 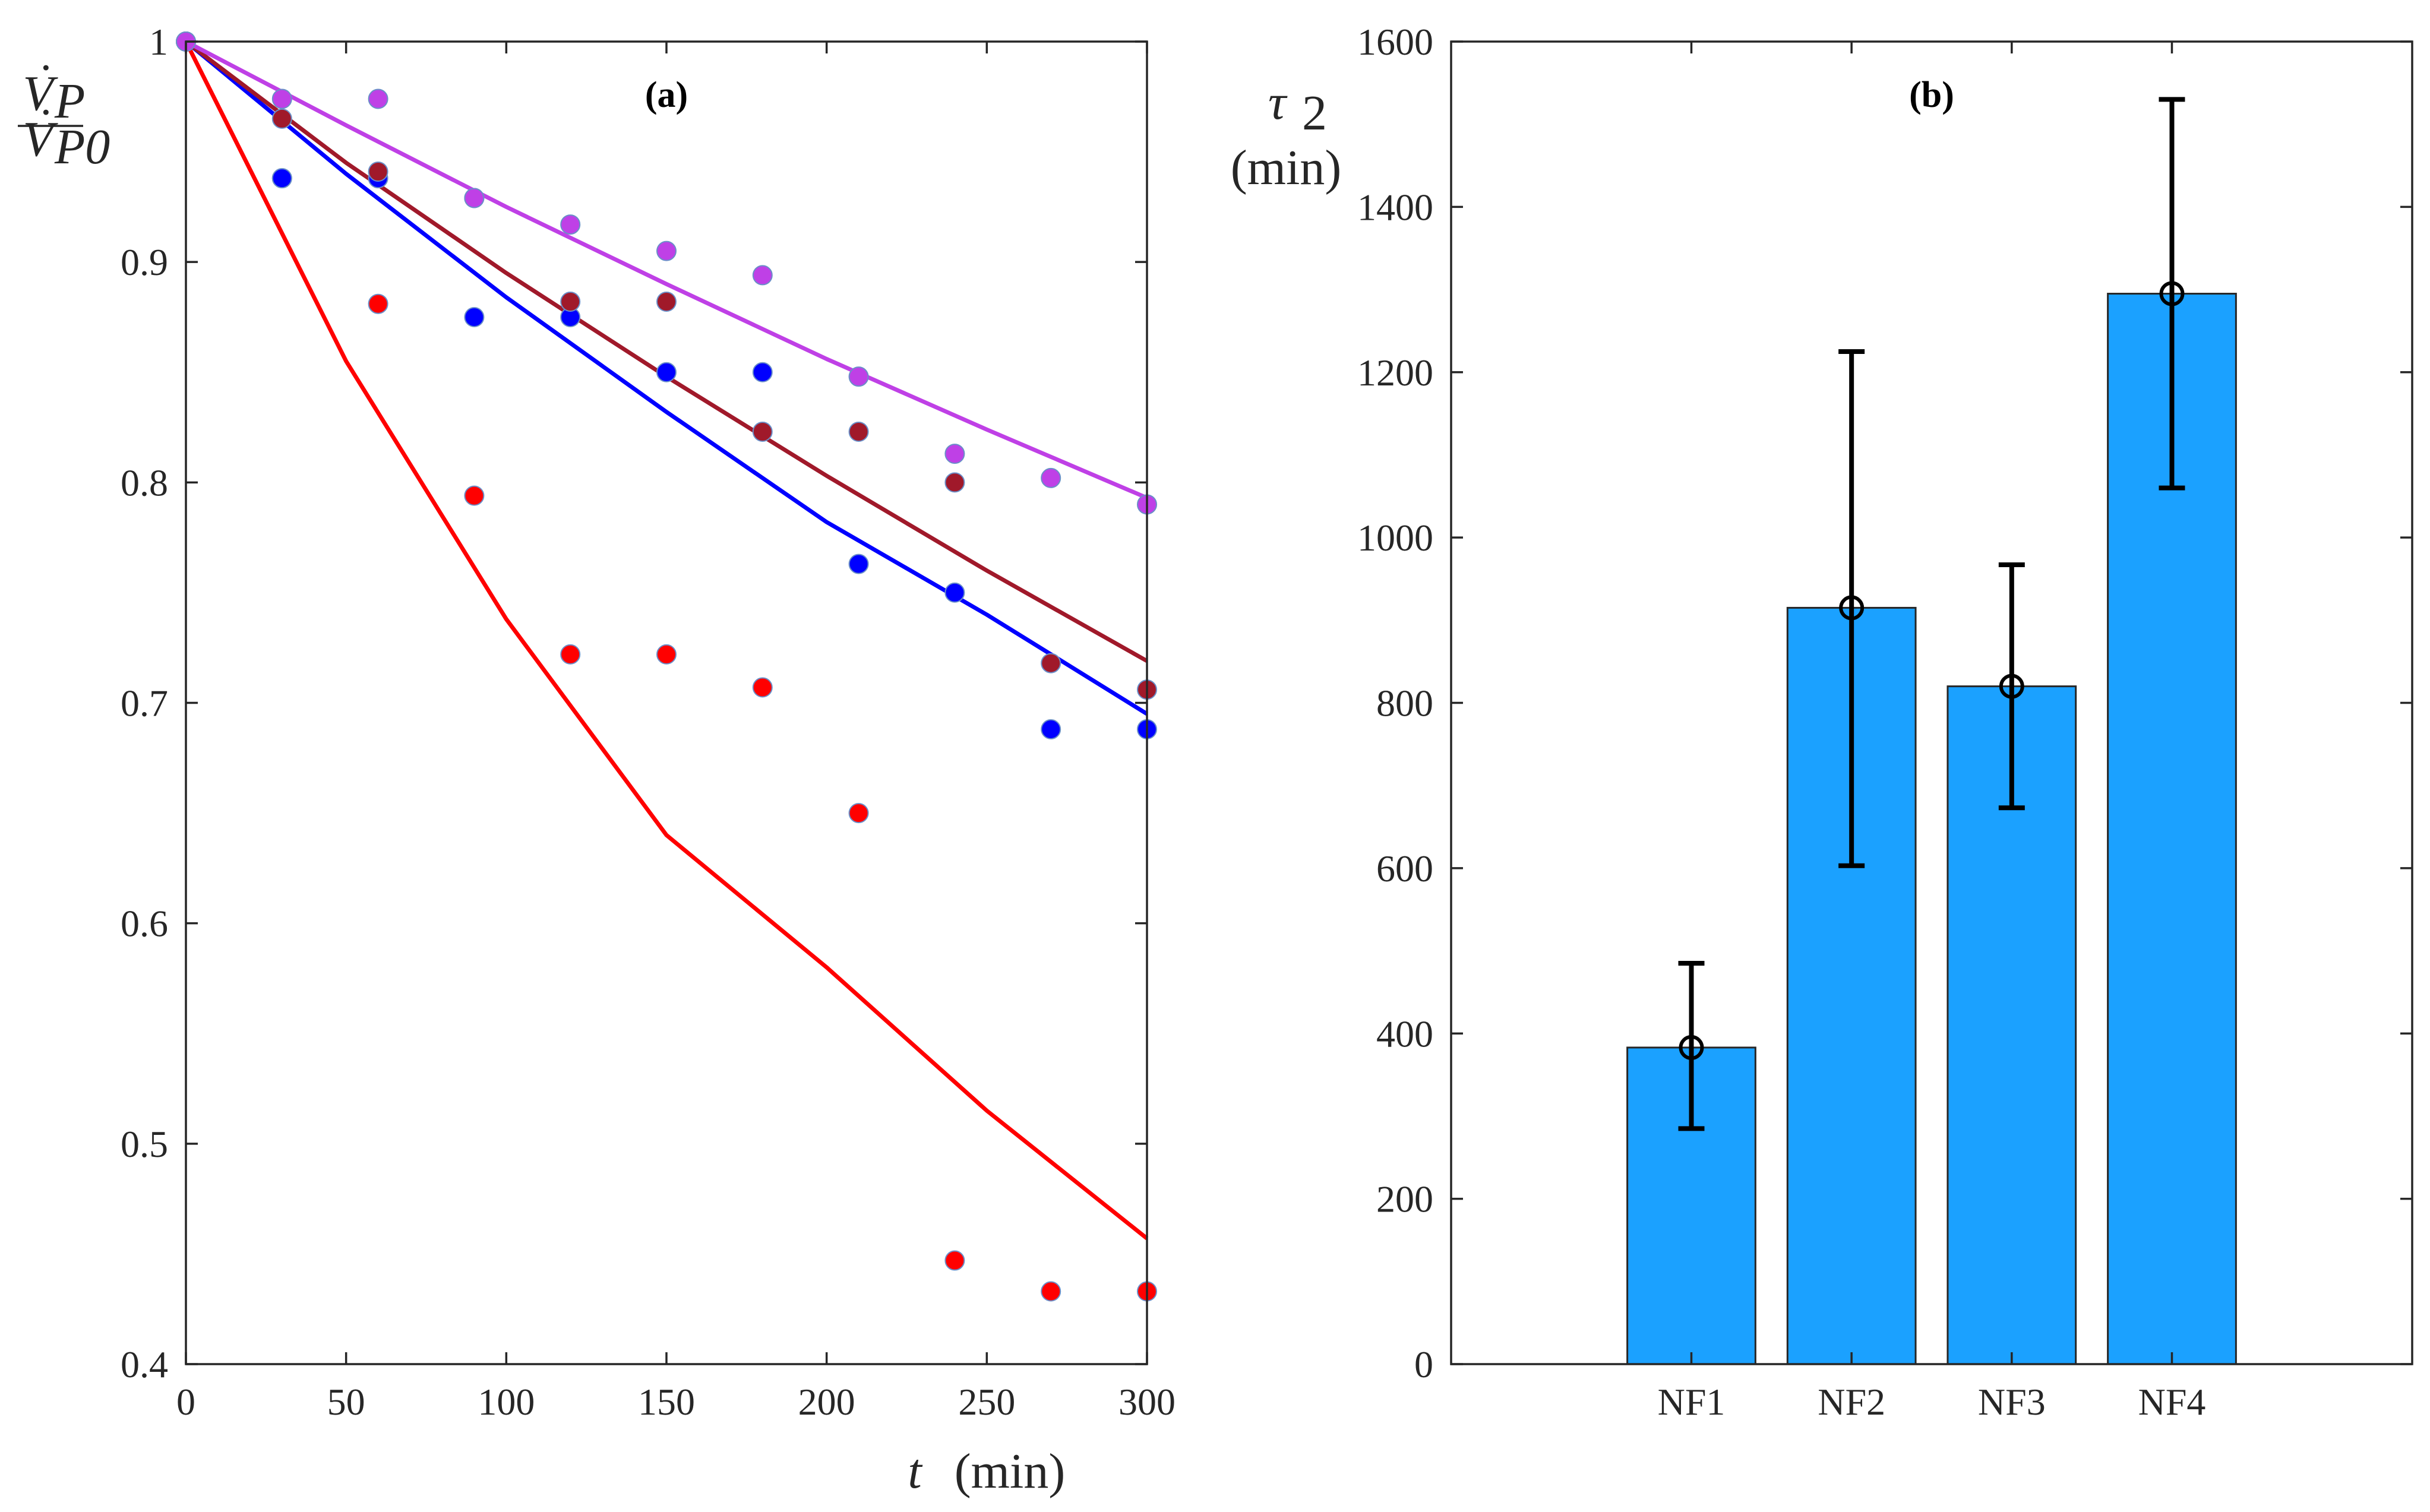 I want to click on x-tick-label: 250, so click(x=987, y=1402).